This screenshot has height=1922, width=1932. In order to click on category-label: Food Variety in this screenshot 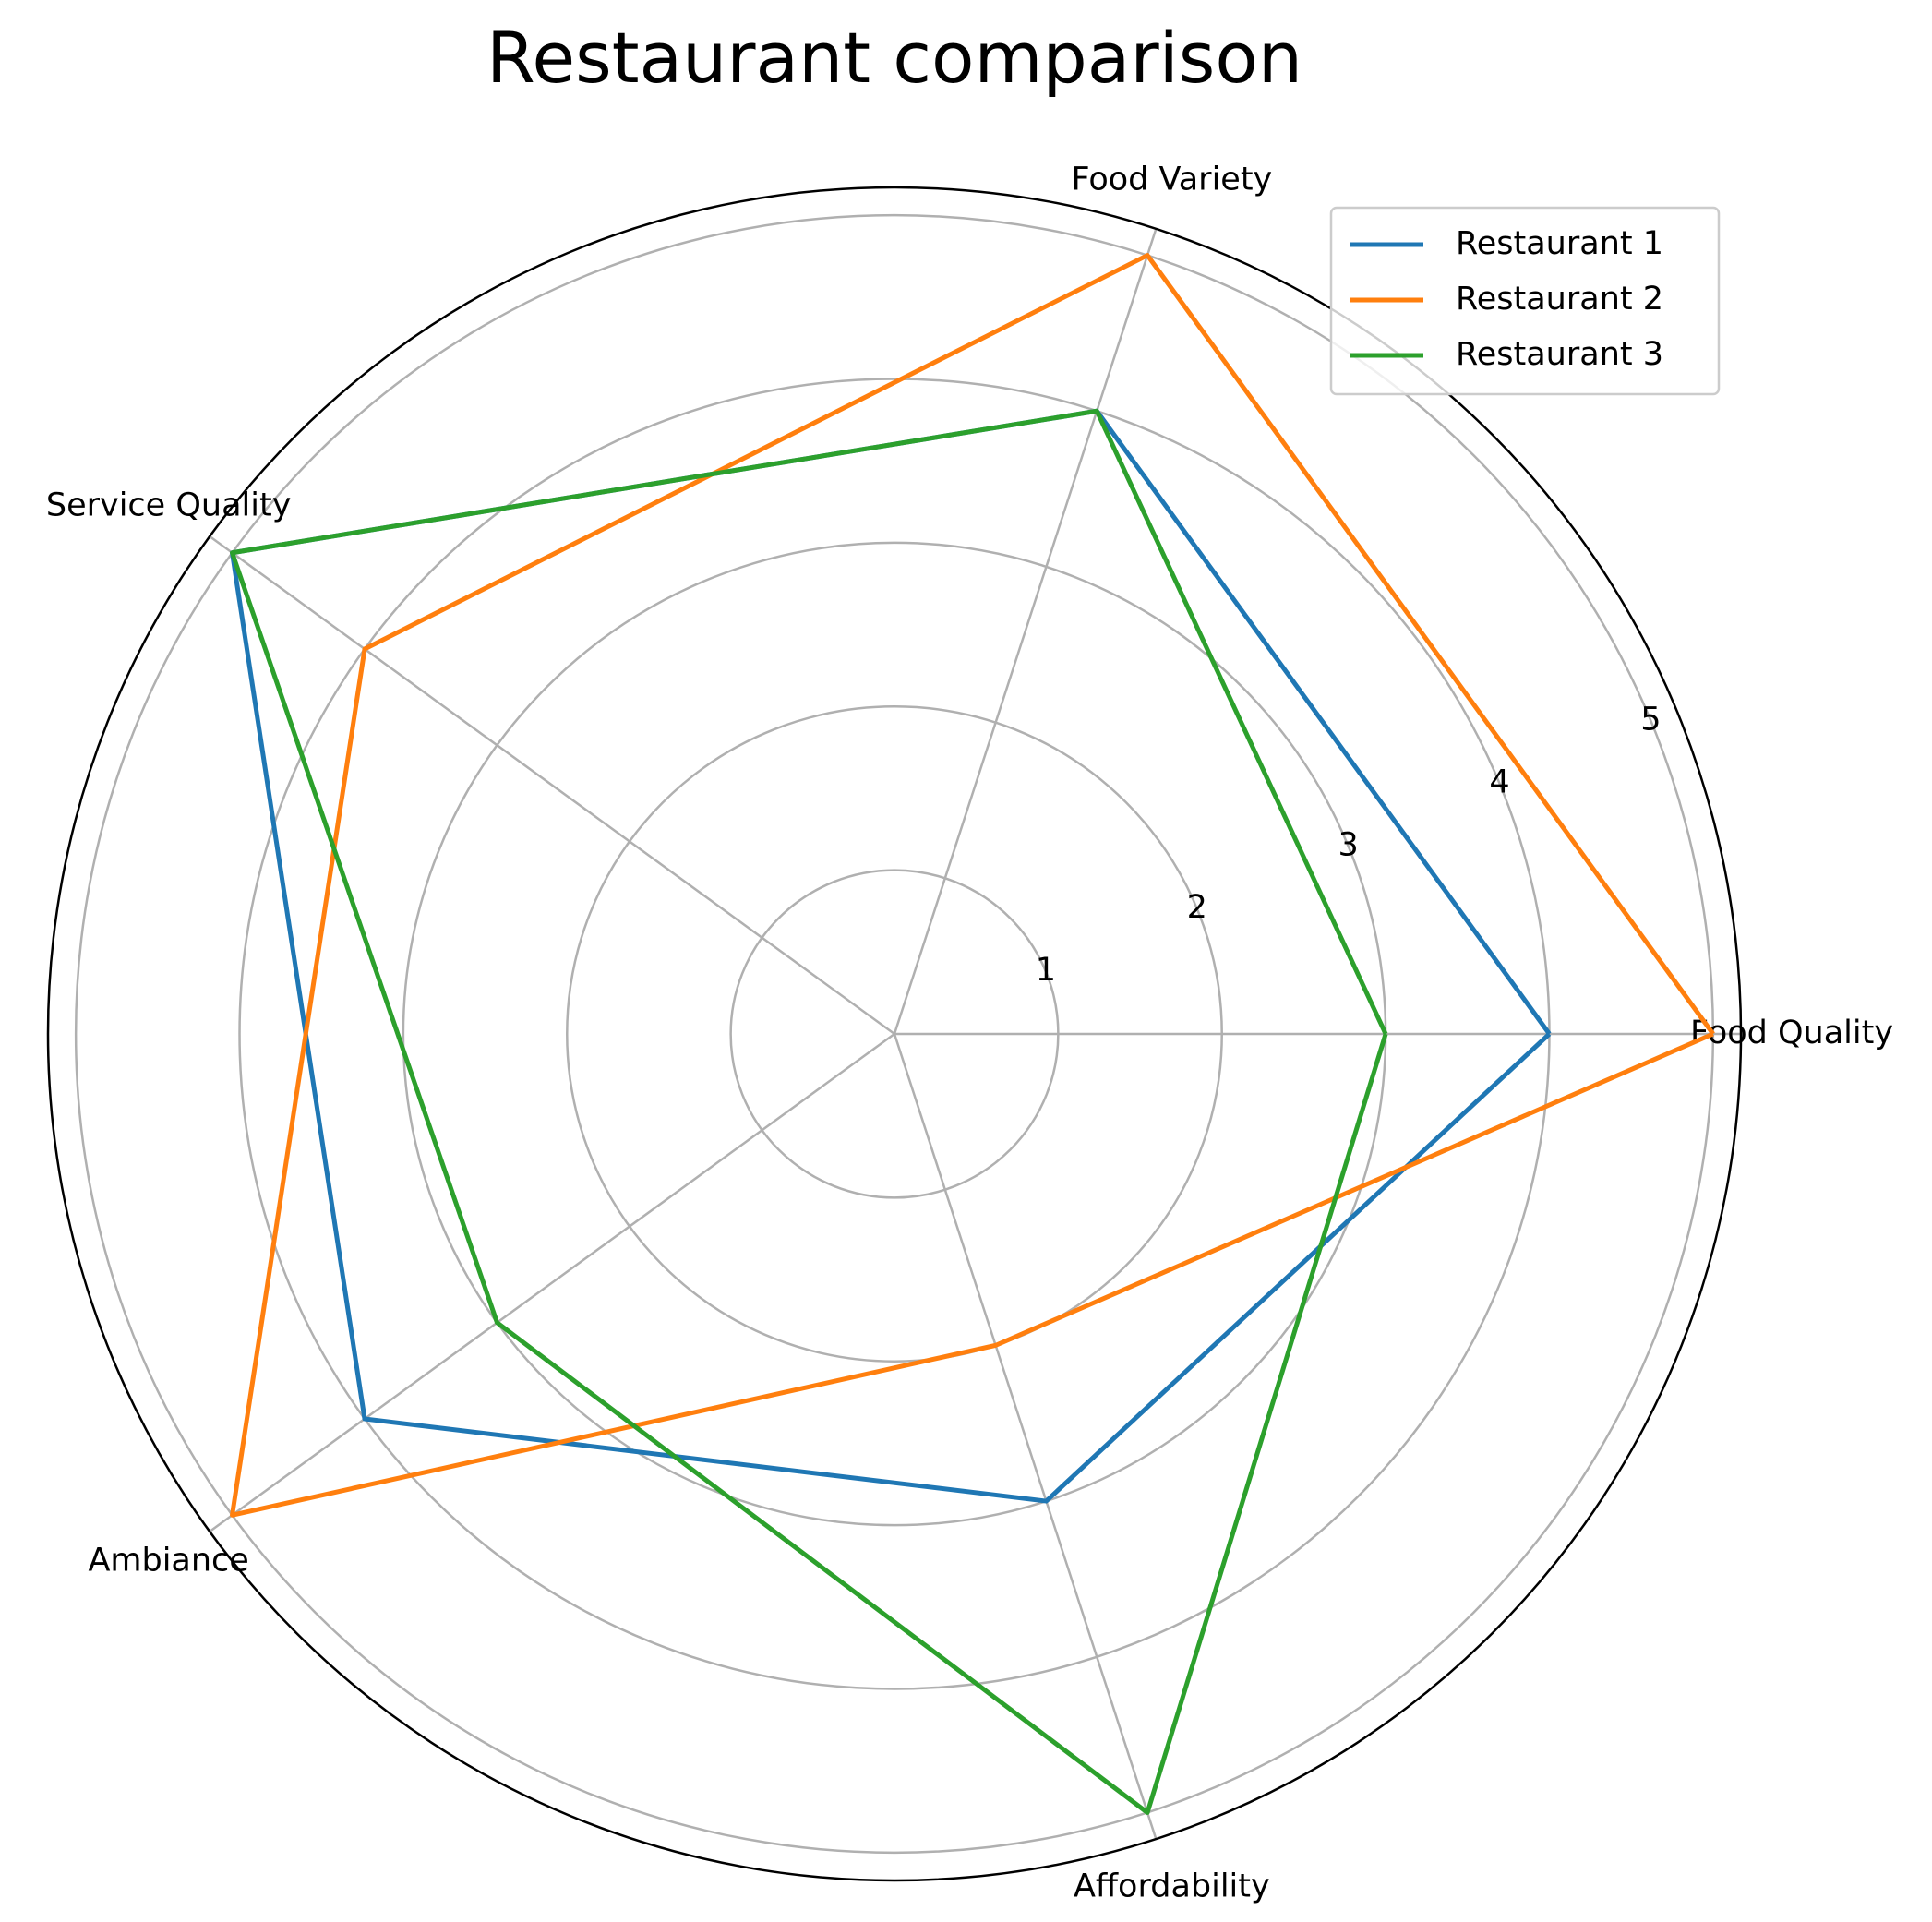, I will do `click(1171, 180)`.